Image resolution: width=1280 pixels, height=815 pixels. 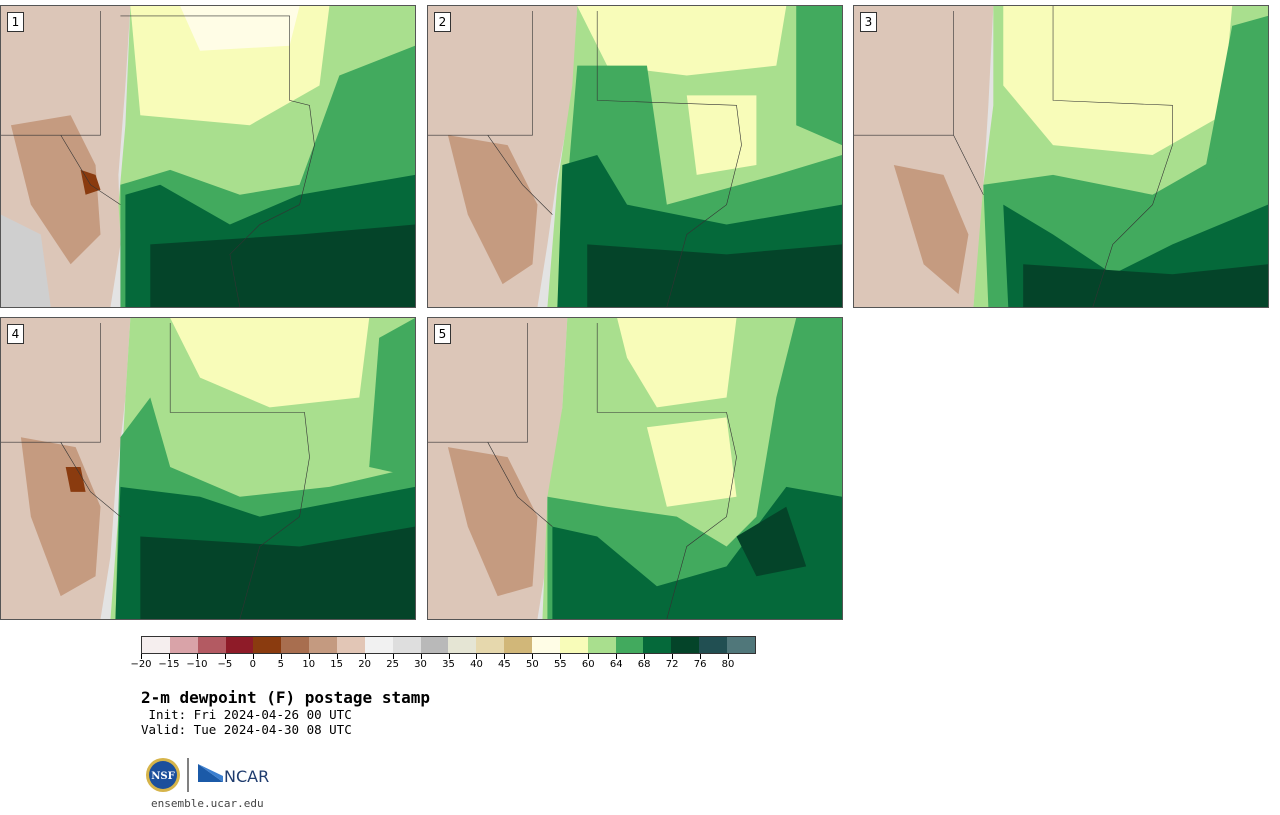 I want to click on colorbar-tick-label: −5, so click(x=225, y=664).